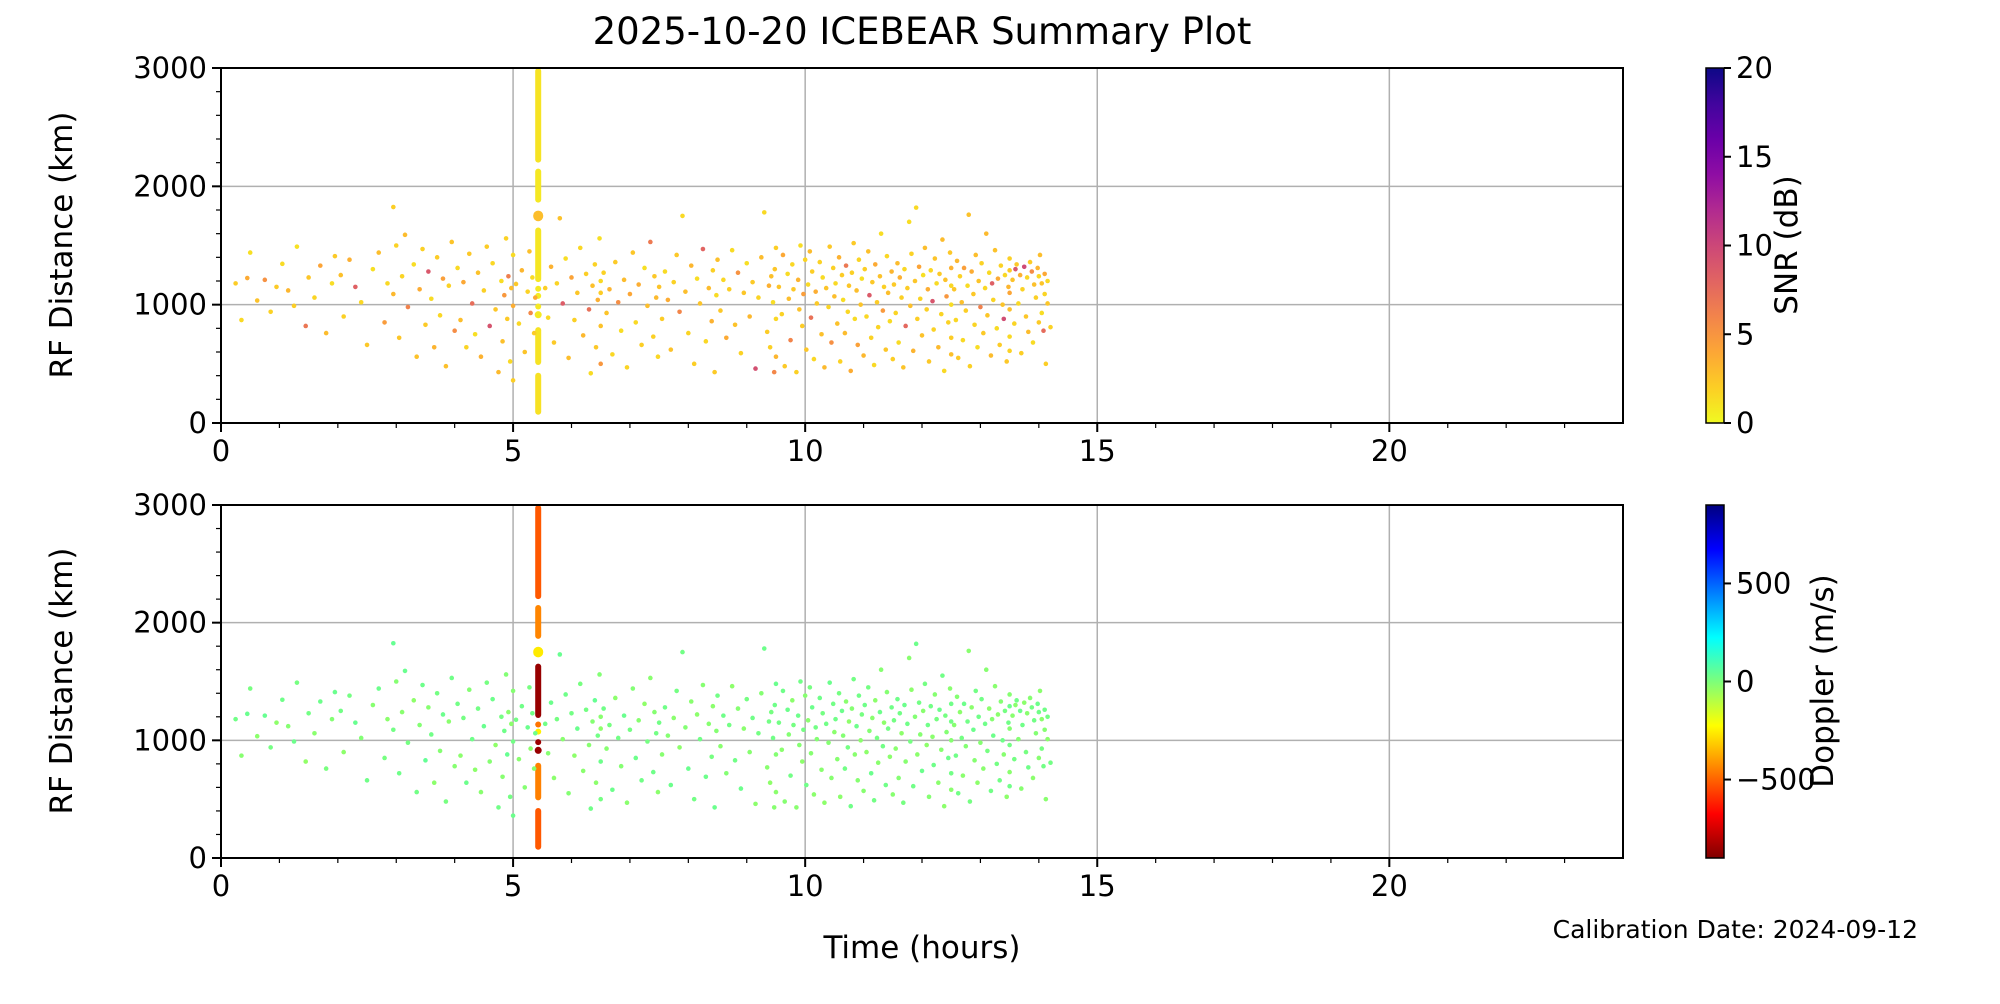 Image resolution: width=2000 pixels, height=1004 pixels. Describe the element at coordinates (1745, 423) in the screenshot. I see `colorbar-tick-label: 0` at that location.